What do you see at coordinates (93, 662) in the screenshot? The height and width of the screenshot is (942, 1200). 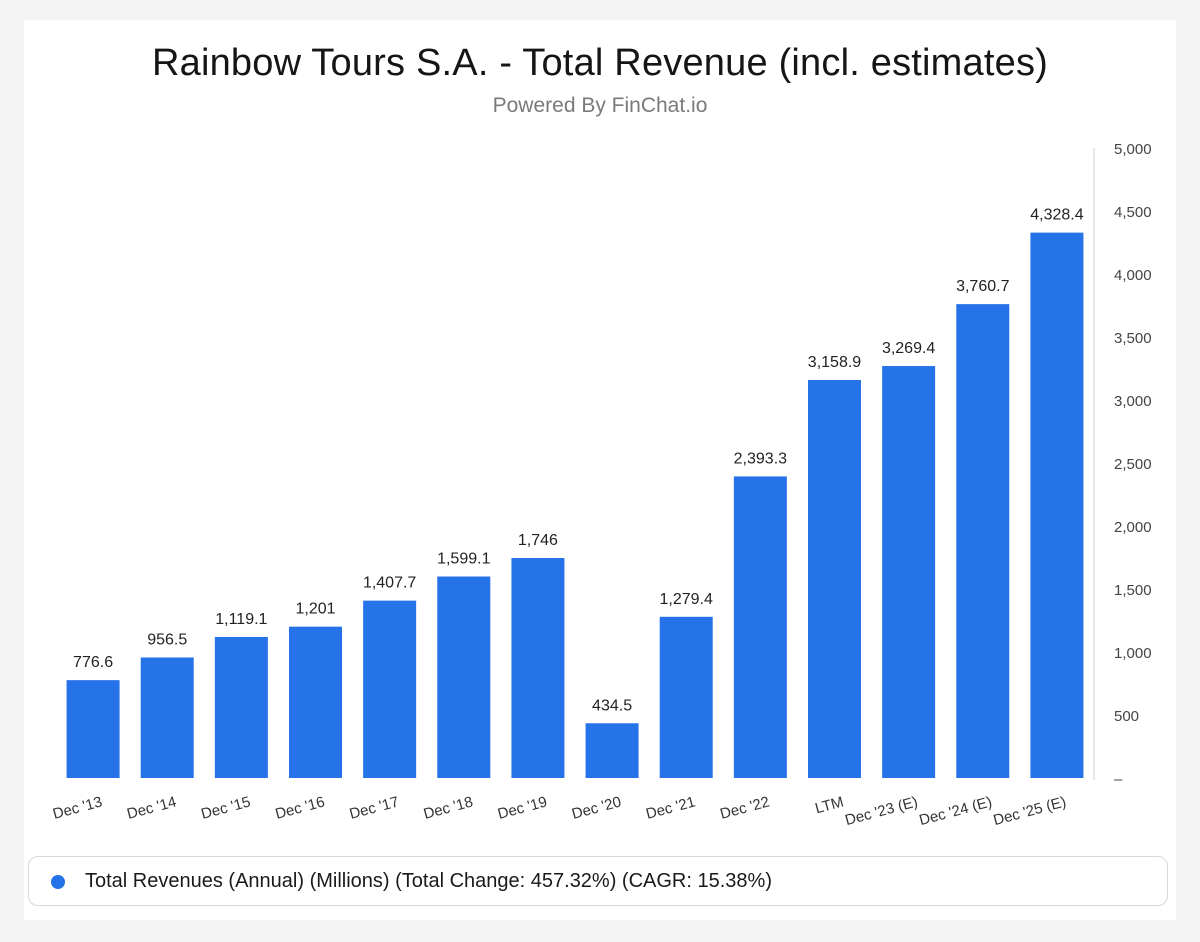 I see `bar-value-label: 776.6` at bounding box center [93, 662].